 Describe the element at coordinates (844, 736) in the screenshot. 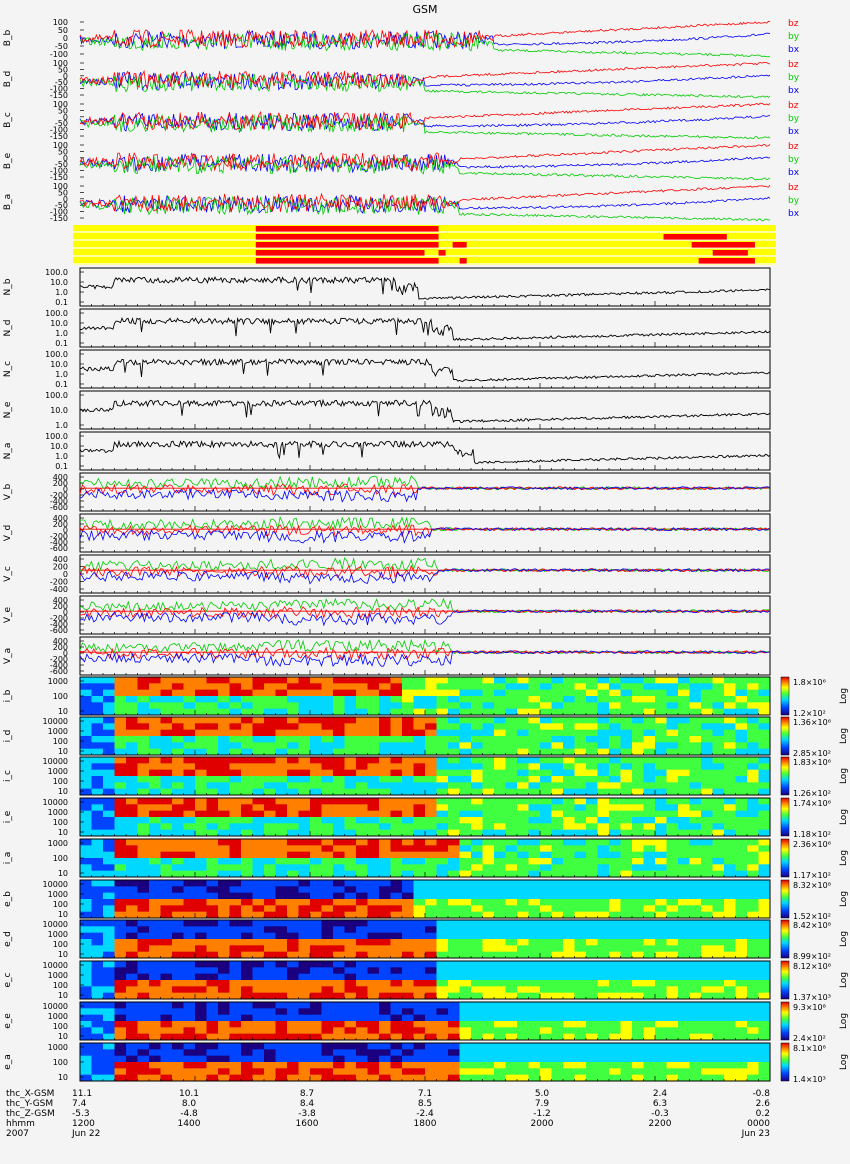

I see `colorbar-label: Log` at that location.